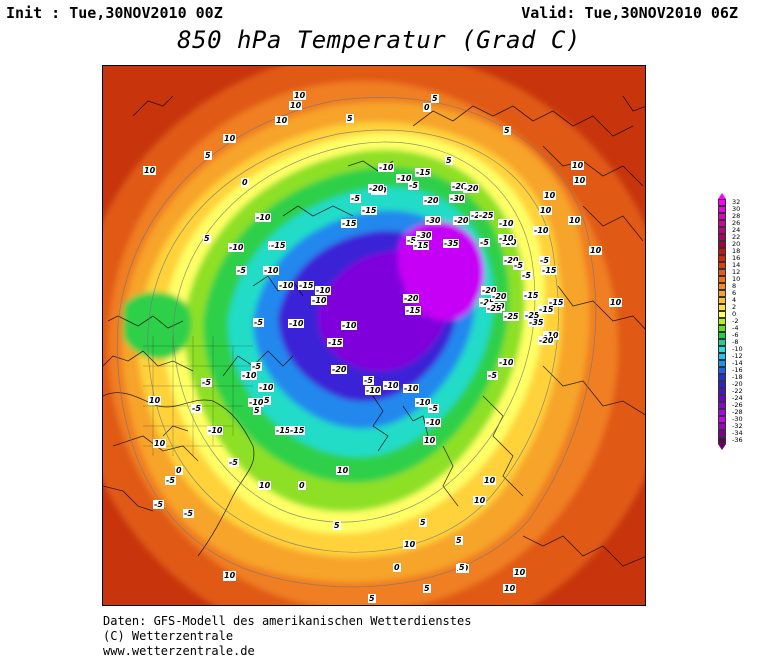 The image size is (758, 671). What do you see at coordinates (735, 335) in the screenshot?
I see `colorbar-tick-label: -6` at bounding box center [735, 335].